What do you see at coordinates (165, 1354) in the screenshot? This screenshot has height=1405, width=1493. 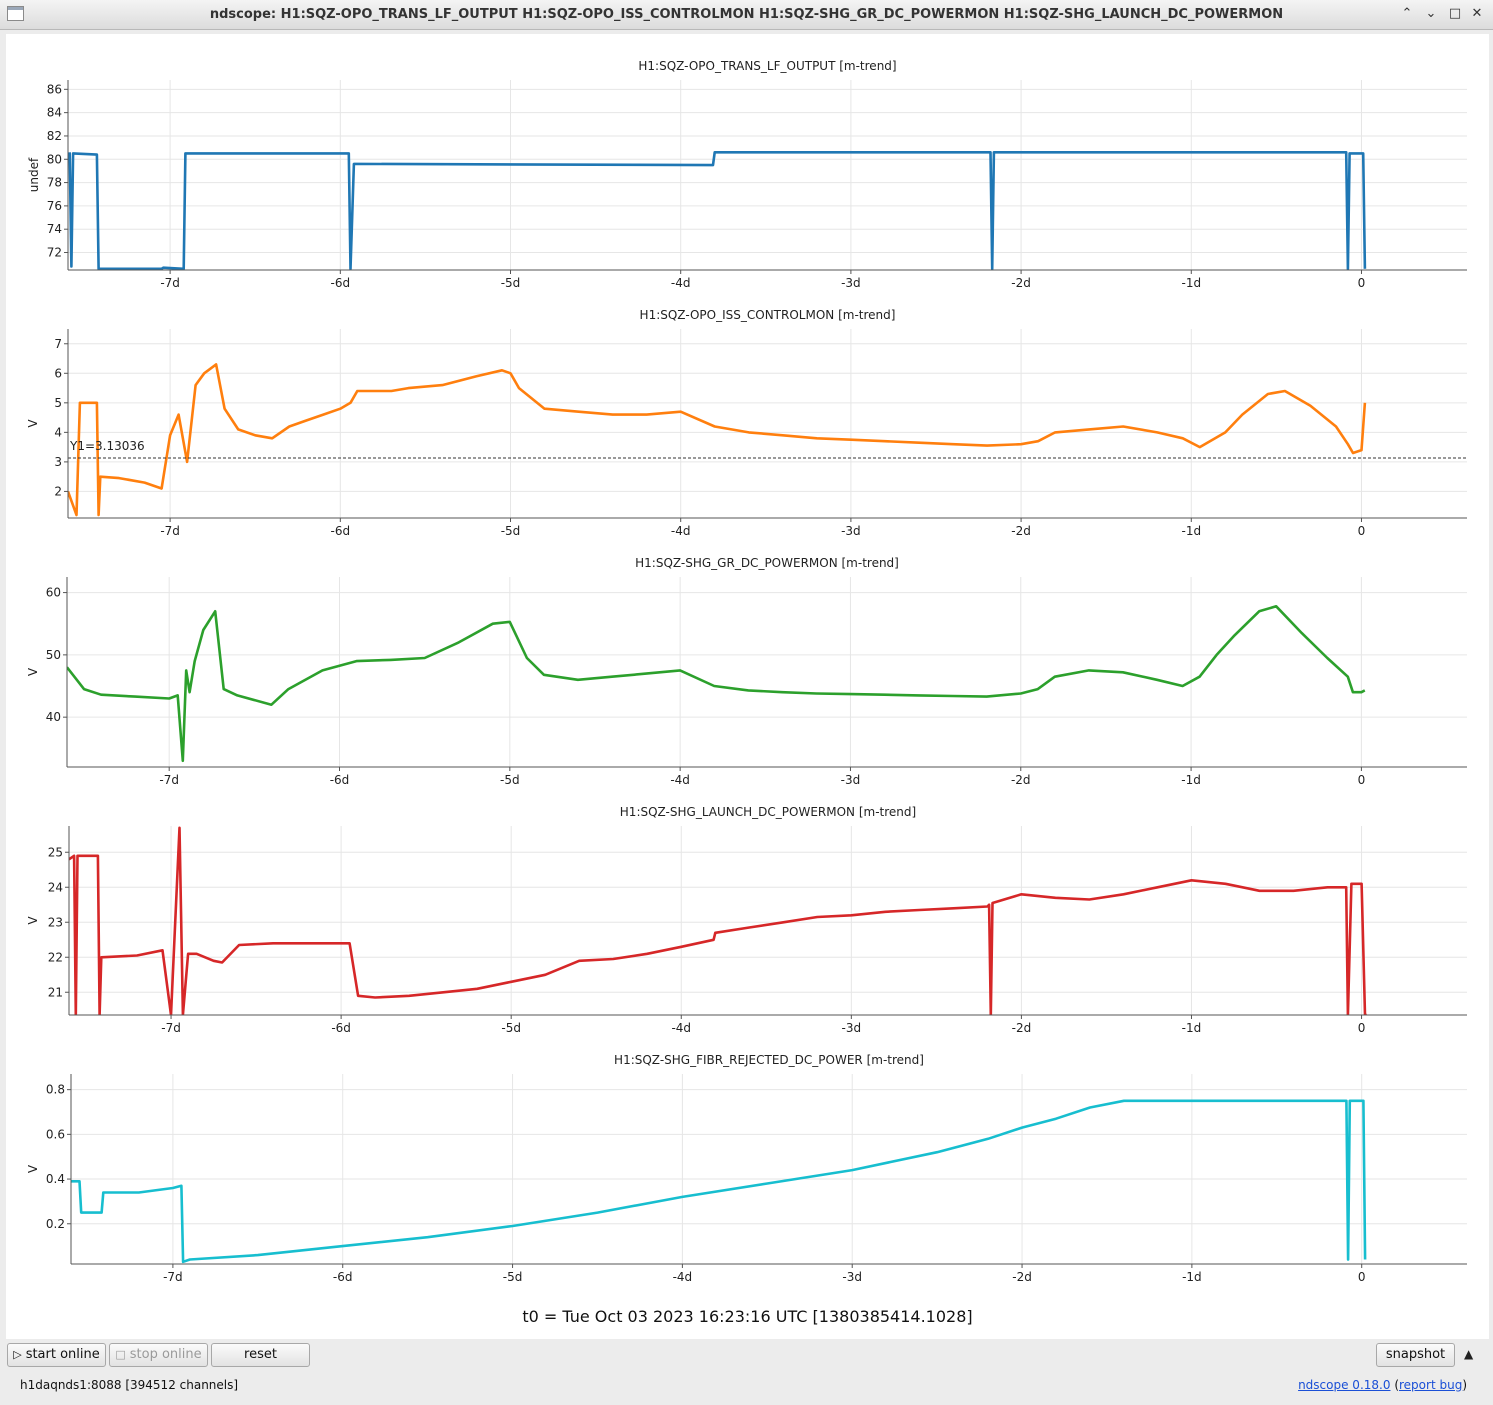 I see `stop-online-label: stop online` at bounding box center [165, 1354].